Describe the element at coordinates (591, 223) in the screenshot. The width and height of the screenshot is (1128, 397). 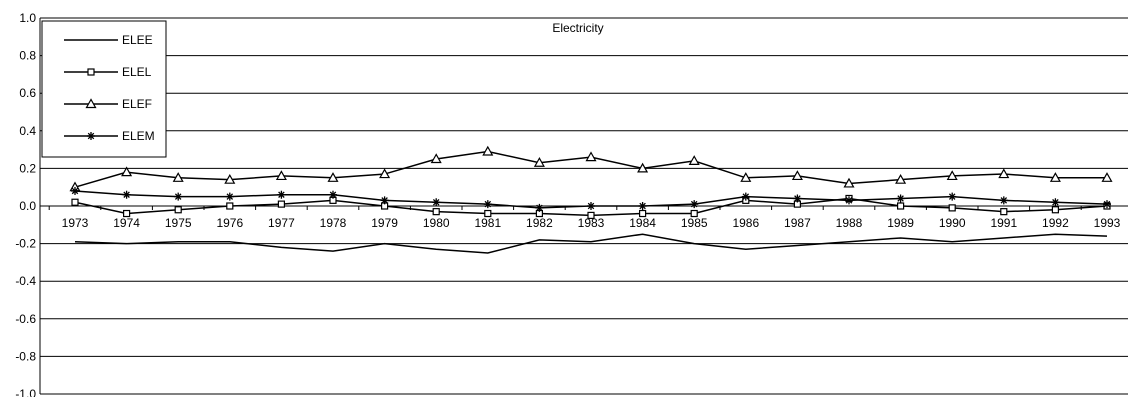
I see `x-tick-label: 1983` at that location.